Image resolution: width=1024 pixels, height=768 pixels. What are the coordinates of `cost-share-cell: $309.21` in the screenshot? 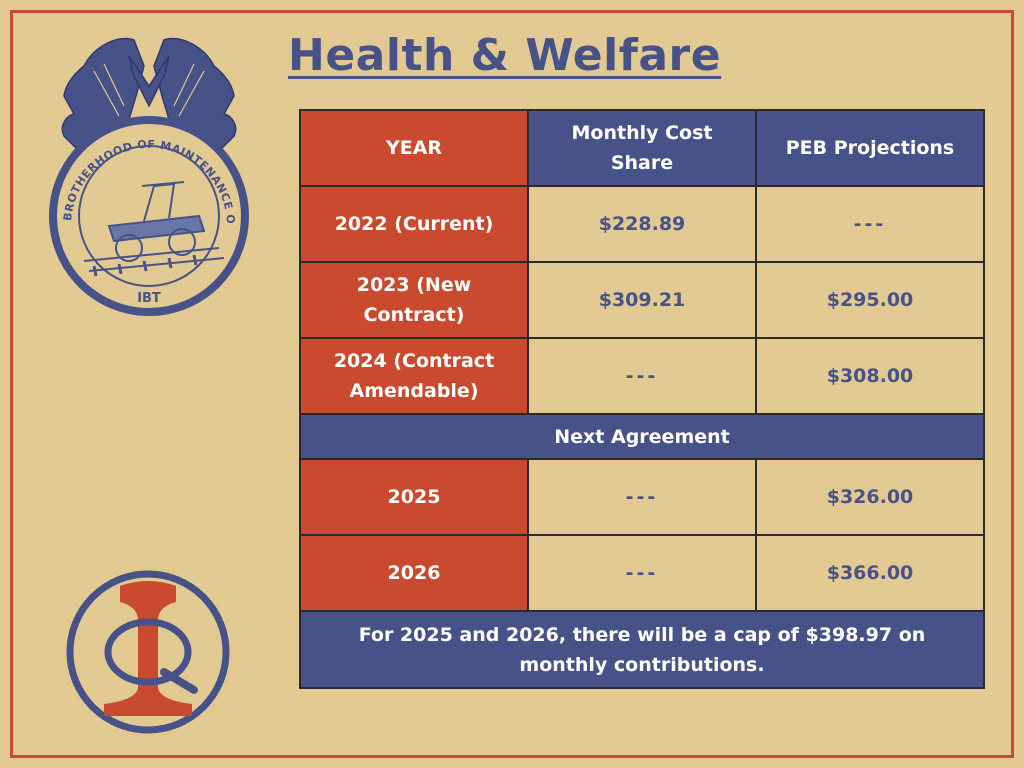 It's located at (642, 300).